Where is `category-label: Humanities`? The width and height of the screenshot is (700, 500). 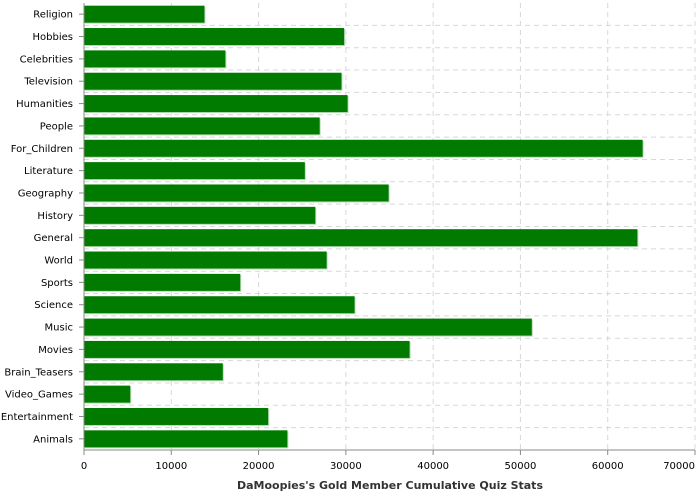
category-label: Humanities is located at coordinates (44, 104).